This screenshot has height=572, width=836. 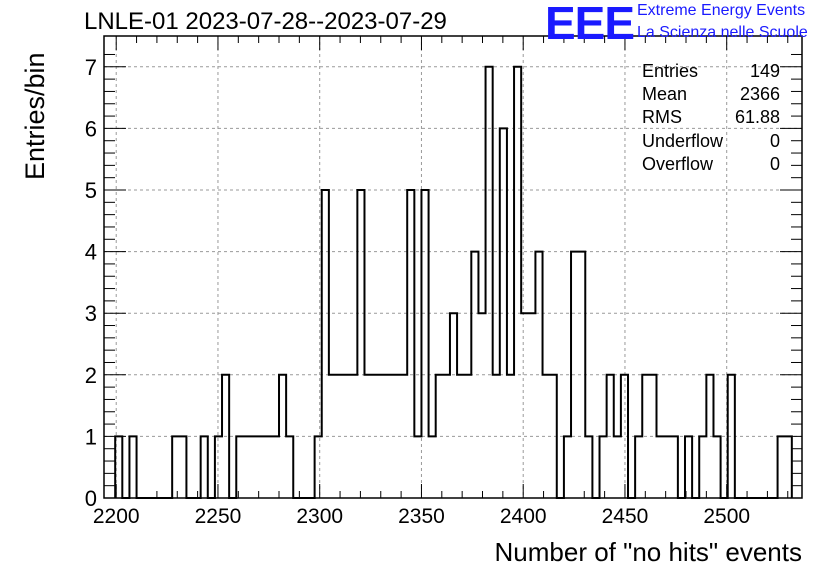 What do you see at coordinates (590, 24) in the screenshot?
I see `eee-logo: EEE` at bounding box center [590, 24].